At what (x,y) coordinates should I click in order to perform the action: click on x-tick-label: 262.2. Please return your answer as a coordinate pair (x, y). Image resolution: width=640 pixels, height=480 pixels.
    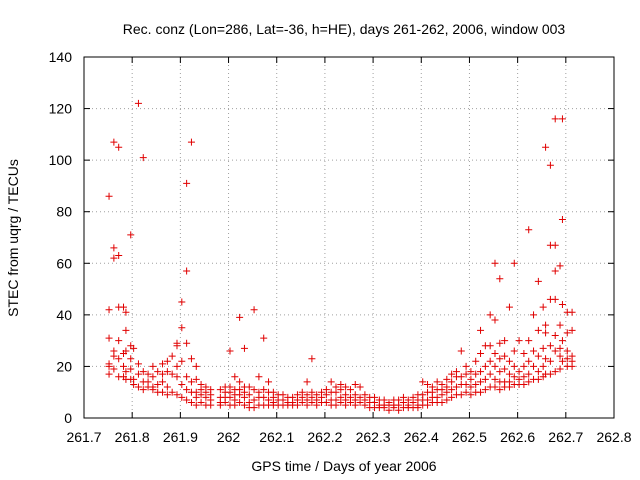
    Looking at the image, I should click on (324, 437).